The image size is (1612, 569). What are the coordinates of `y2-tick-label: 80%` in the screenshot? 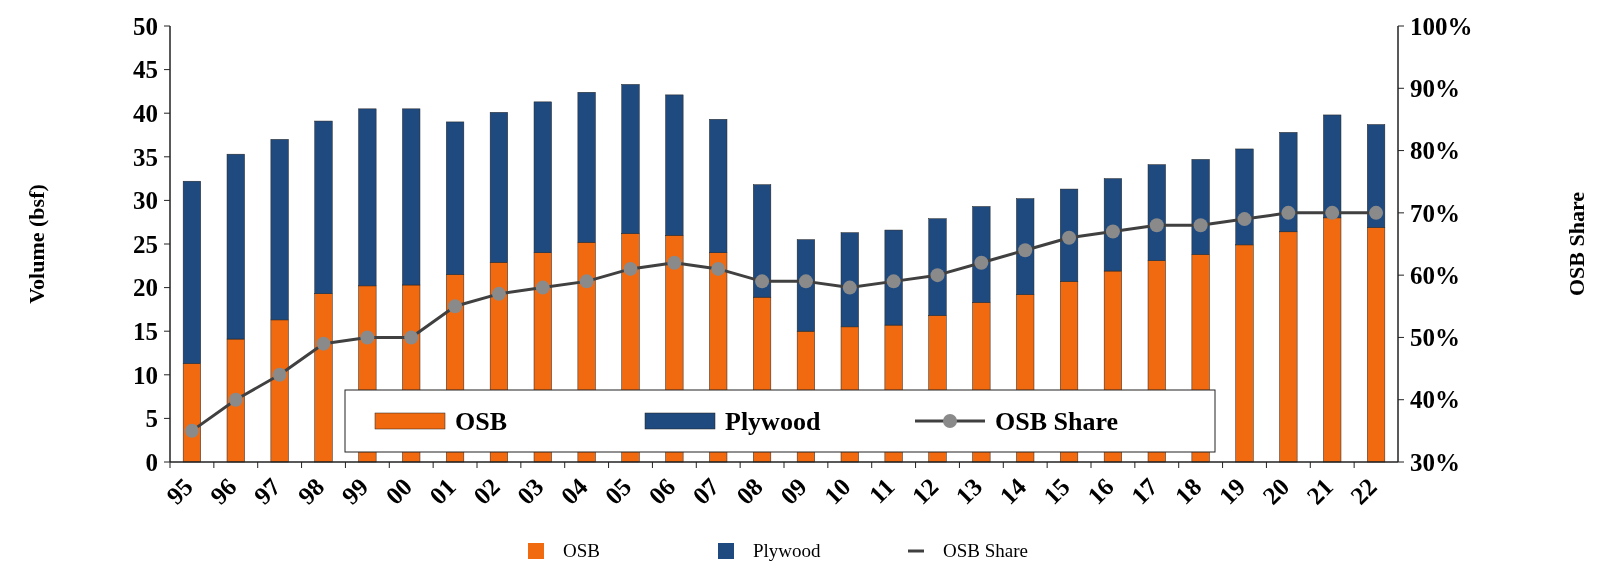 It's located at (1435, 151).